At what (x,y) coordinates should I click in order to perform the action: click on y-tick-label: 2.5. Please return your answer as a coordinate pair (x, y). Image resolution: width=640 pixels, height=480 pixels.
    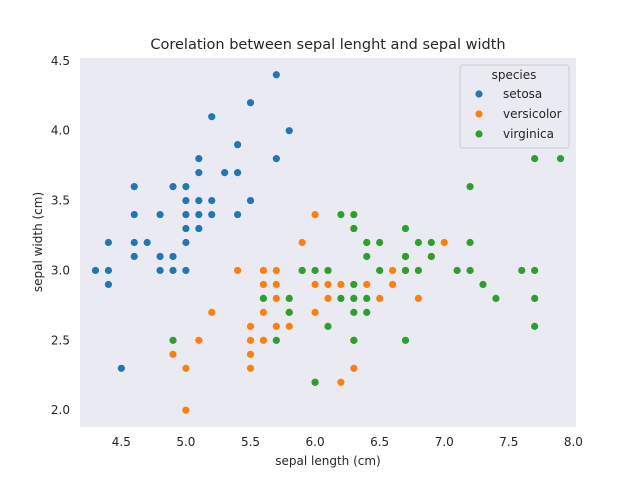
    Looking at the image, I should click on (60, 340).